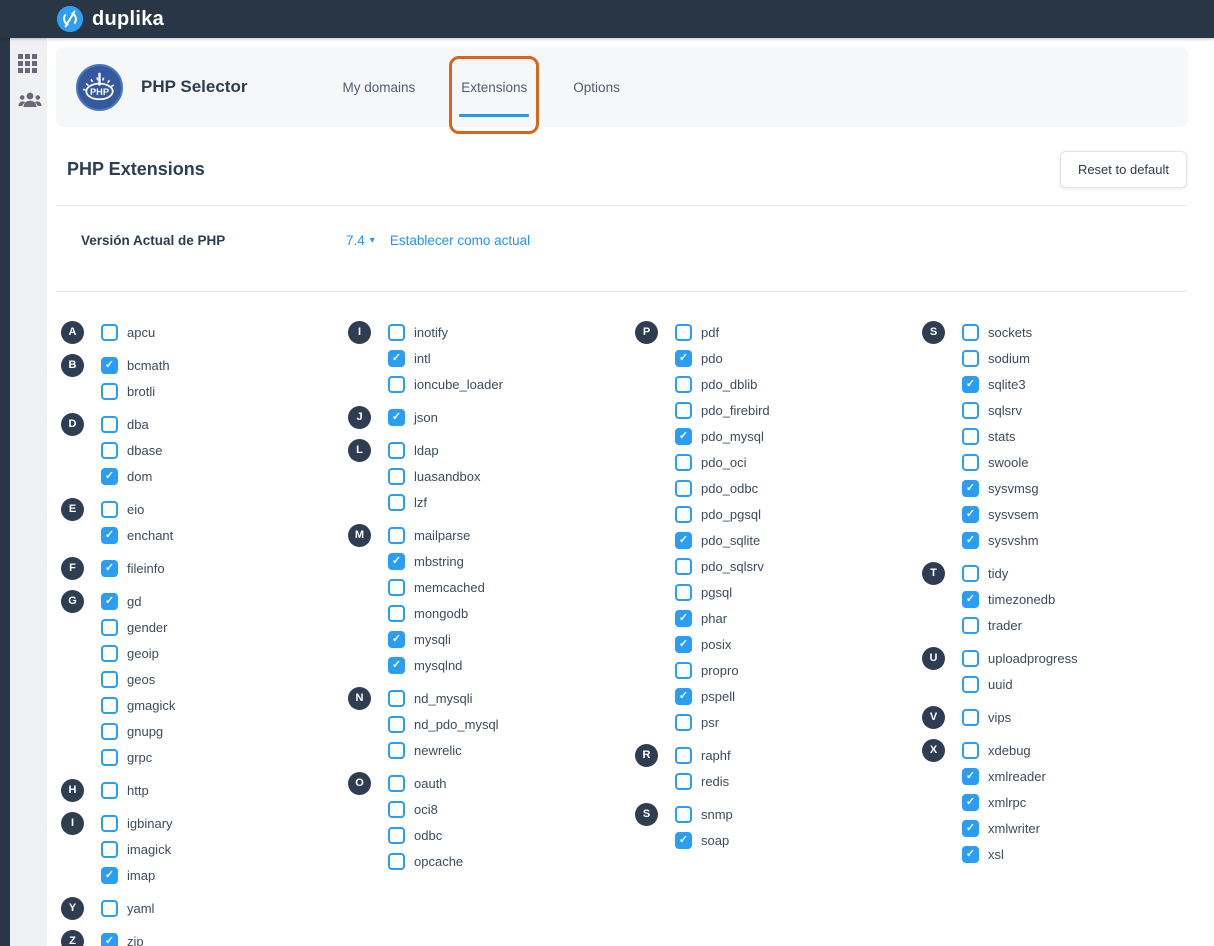 The height and width of the screenshot is (946, 1214). Describe the element at coordinates (396, 698) in the screenshot. I see `ext-checkbox-nd_mysqli` at that location.